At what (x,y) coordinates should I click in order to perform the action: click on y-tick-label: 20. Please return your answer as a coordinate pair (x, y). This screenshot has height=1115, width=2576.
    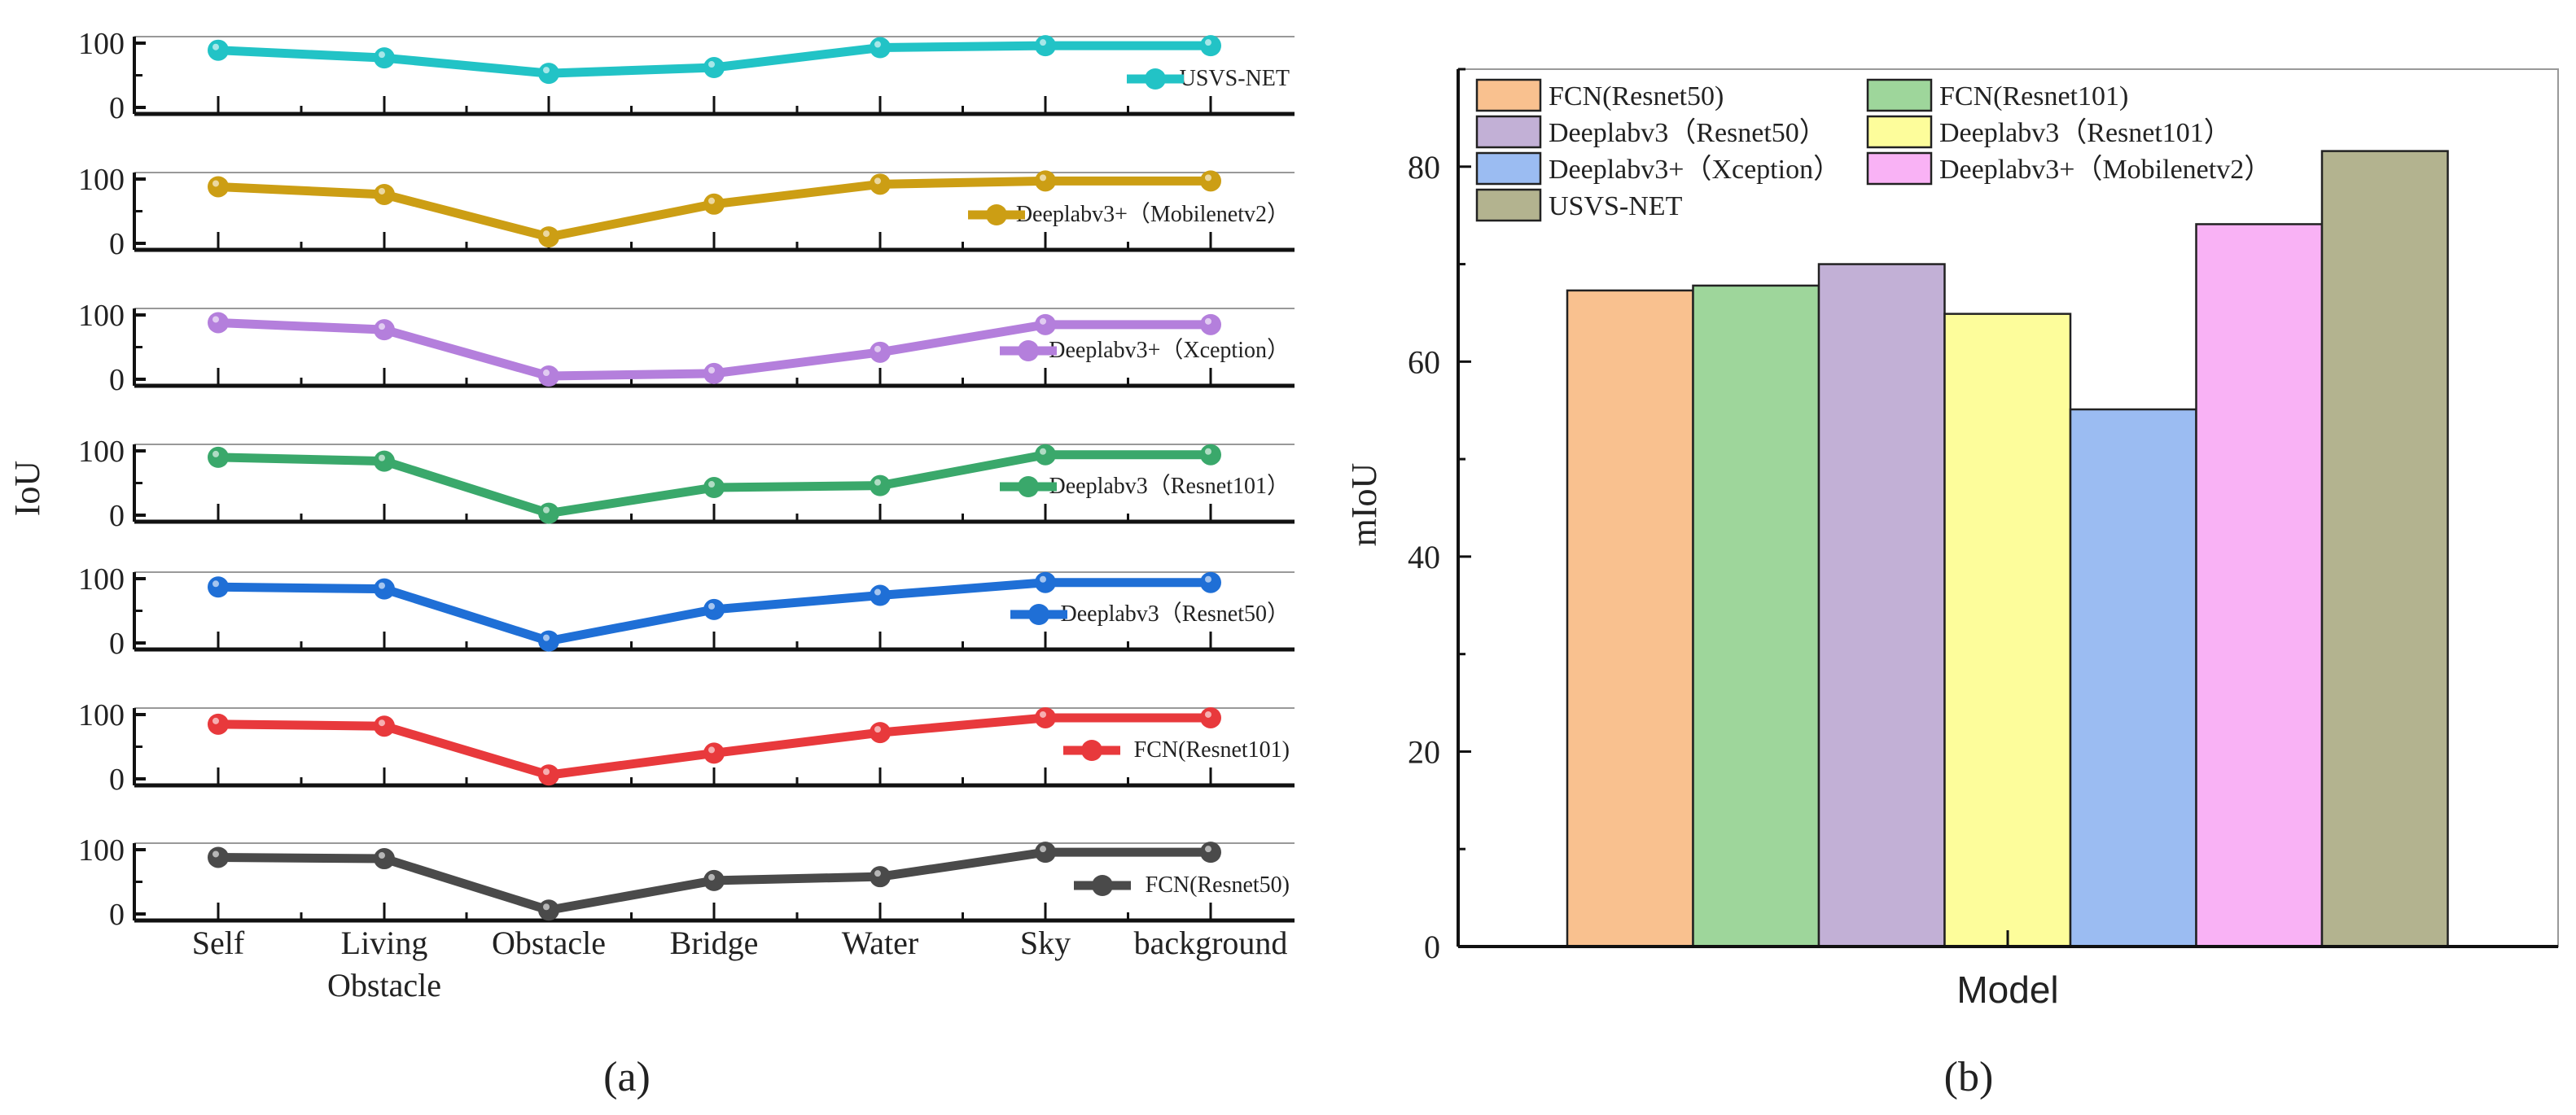
    Looking at the image, I should click on (1424, 751).